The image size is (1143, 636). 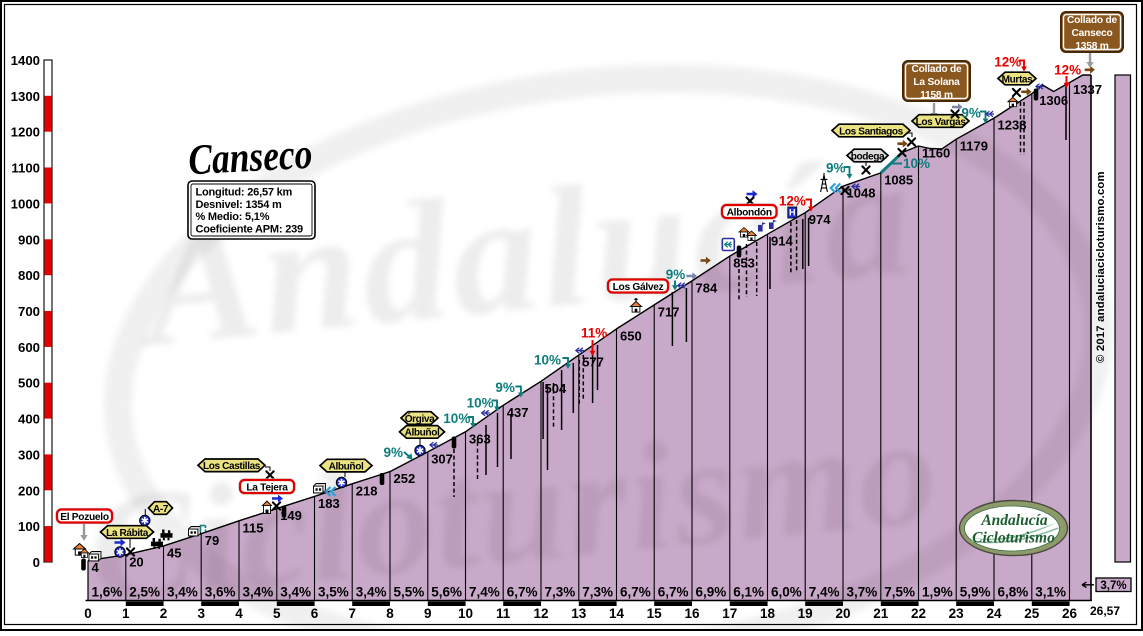 What do you see at coordinates (540, 613) in the screenshot?
I see `svg-text: 12` at bounding box center [540, 613].